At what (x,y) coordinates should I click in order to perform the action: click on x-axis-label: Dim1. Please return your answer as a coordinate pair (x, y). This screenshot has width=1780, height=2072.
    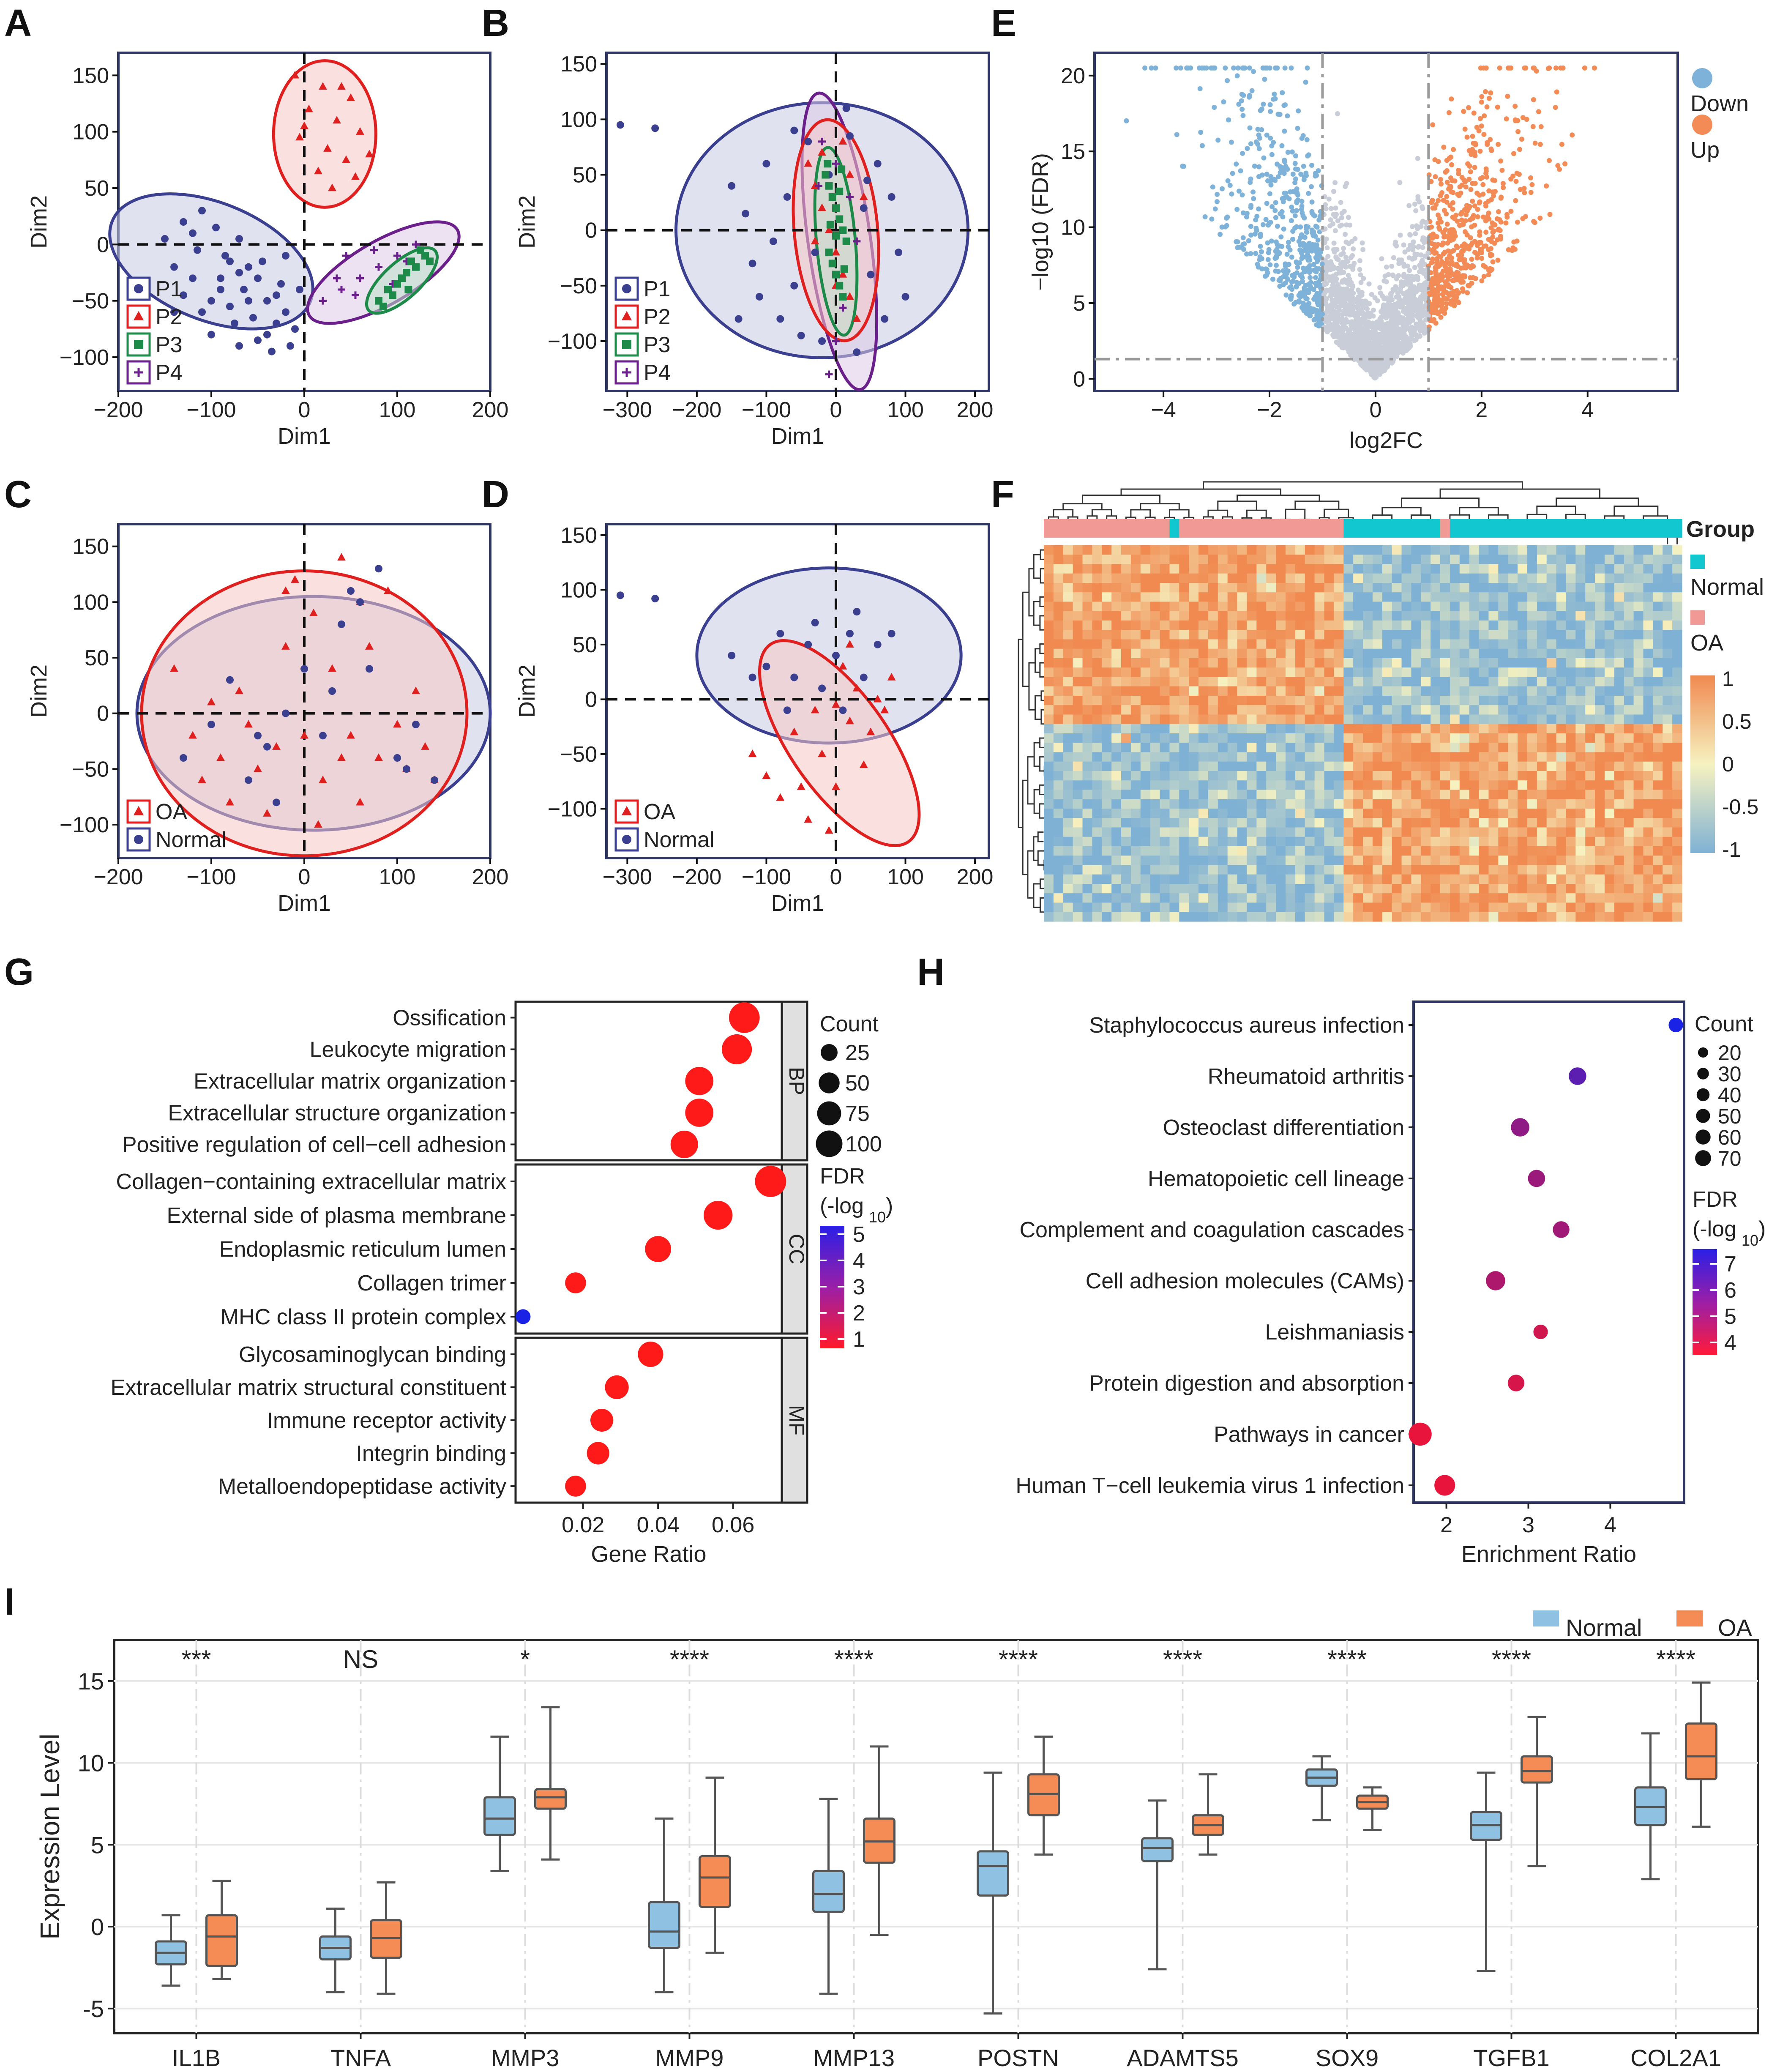
    Looking at the image, I should click on (797, 904).